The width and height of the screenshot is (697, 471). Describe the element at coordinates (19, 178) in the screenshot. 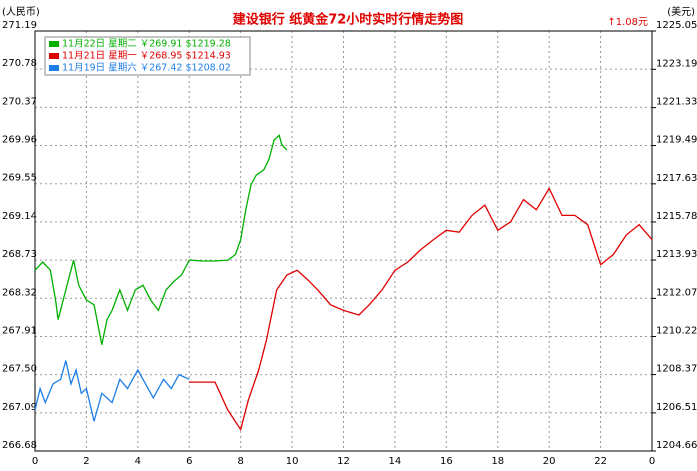

I see `y-tick-label: 269.55` at that location.